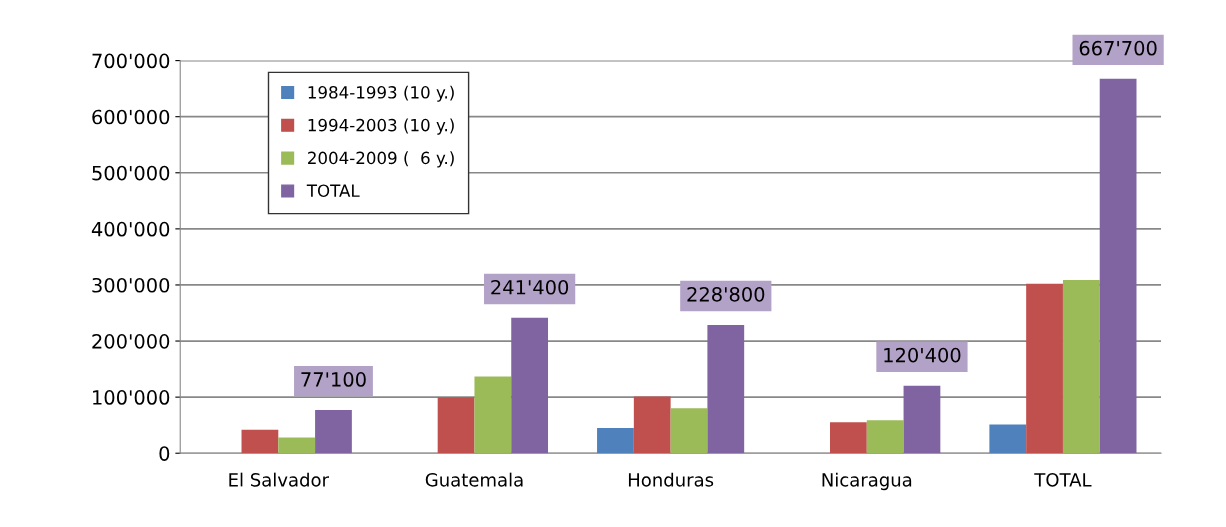  What do you see at coordinates (279, 479) in the screenshot?
I see `x-tick-label: El Salvador` at bounding box center [279, 479].